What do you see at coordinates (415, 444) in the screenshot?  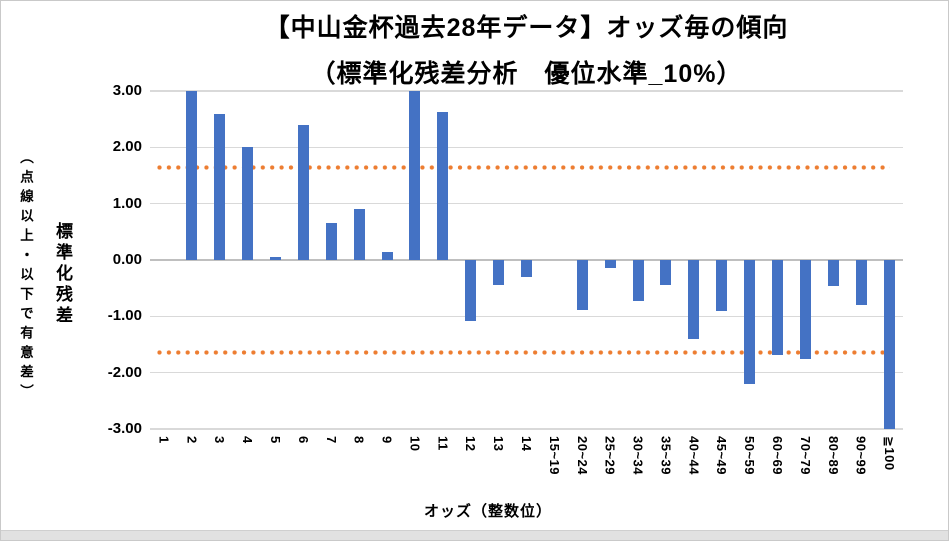 I see `x-tick-label: 10` at bounding box center [415, 444].